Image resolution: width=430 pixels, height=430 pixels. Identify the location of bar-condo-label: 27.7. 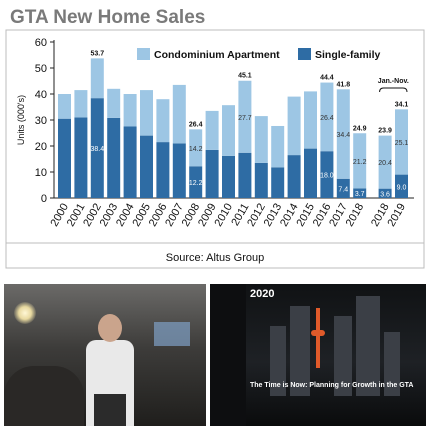
(245, 118).